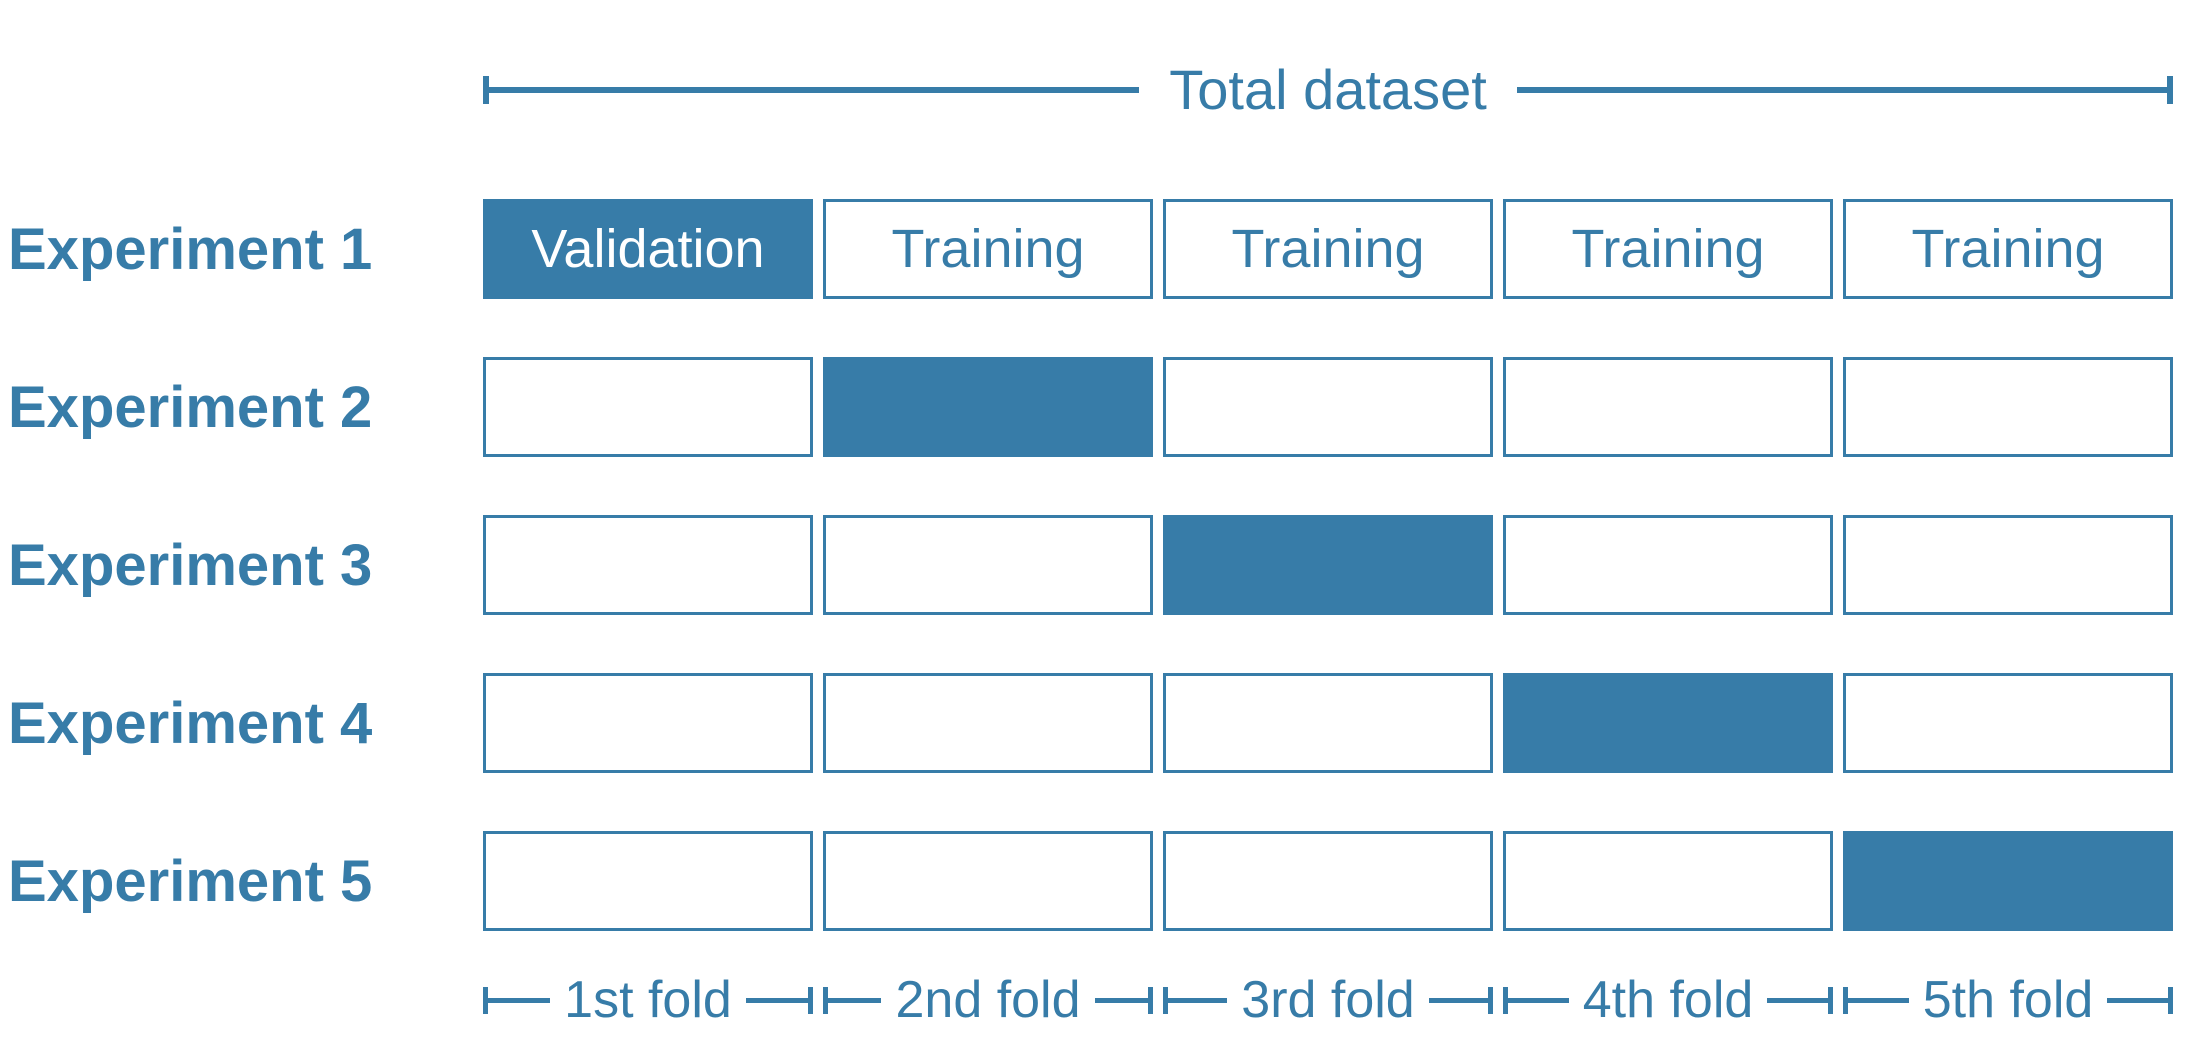 This screenshot has width=2196, height=1058. I want to click on fold-label: 3rd fold, so click(1328, 1000).